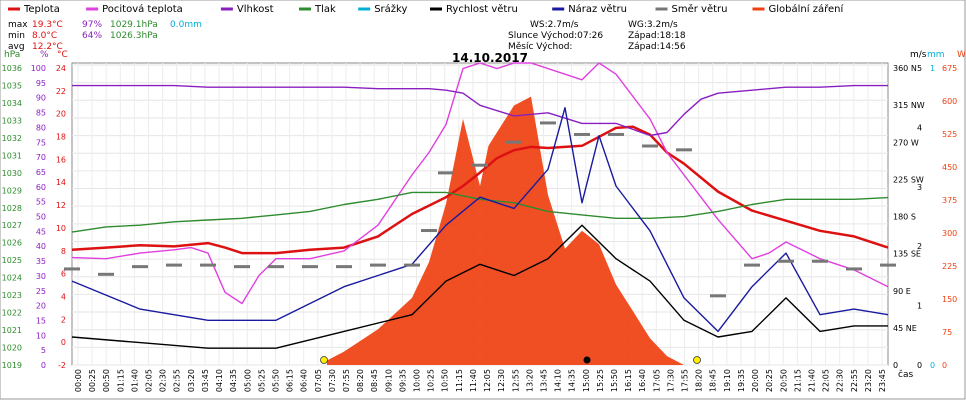  What do you see at coordinates (374, 380) in the screenshot?
I see `x-tick-label: 08:45` at bounding box center [374, 380].